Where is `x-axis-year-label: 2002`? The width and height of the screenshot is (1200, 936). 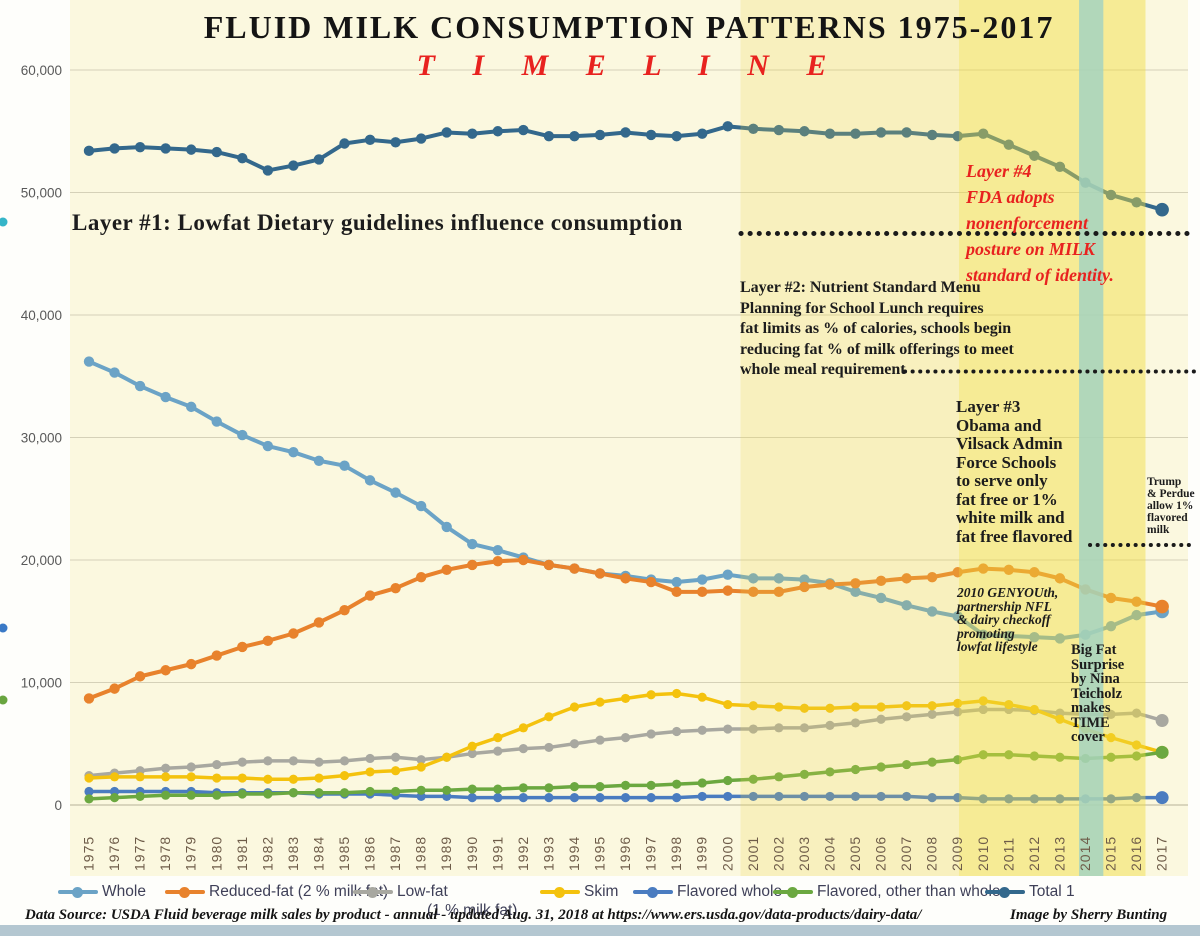
x-axis-year-label: 2002 is located at coordinates (778, 853).